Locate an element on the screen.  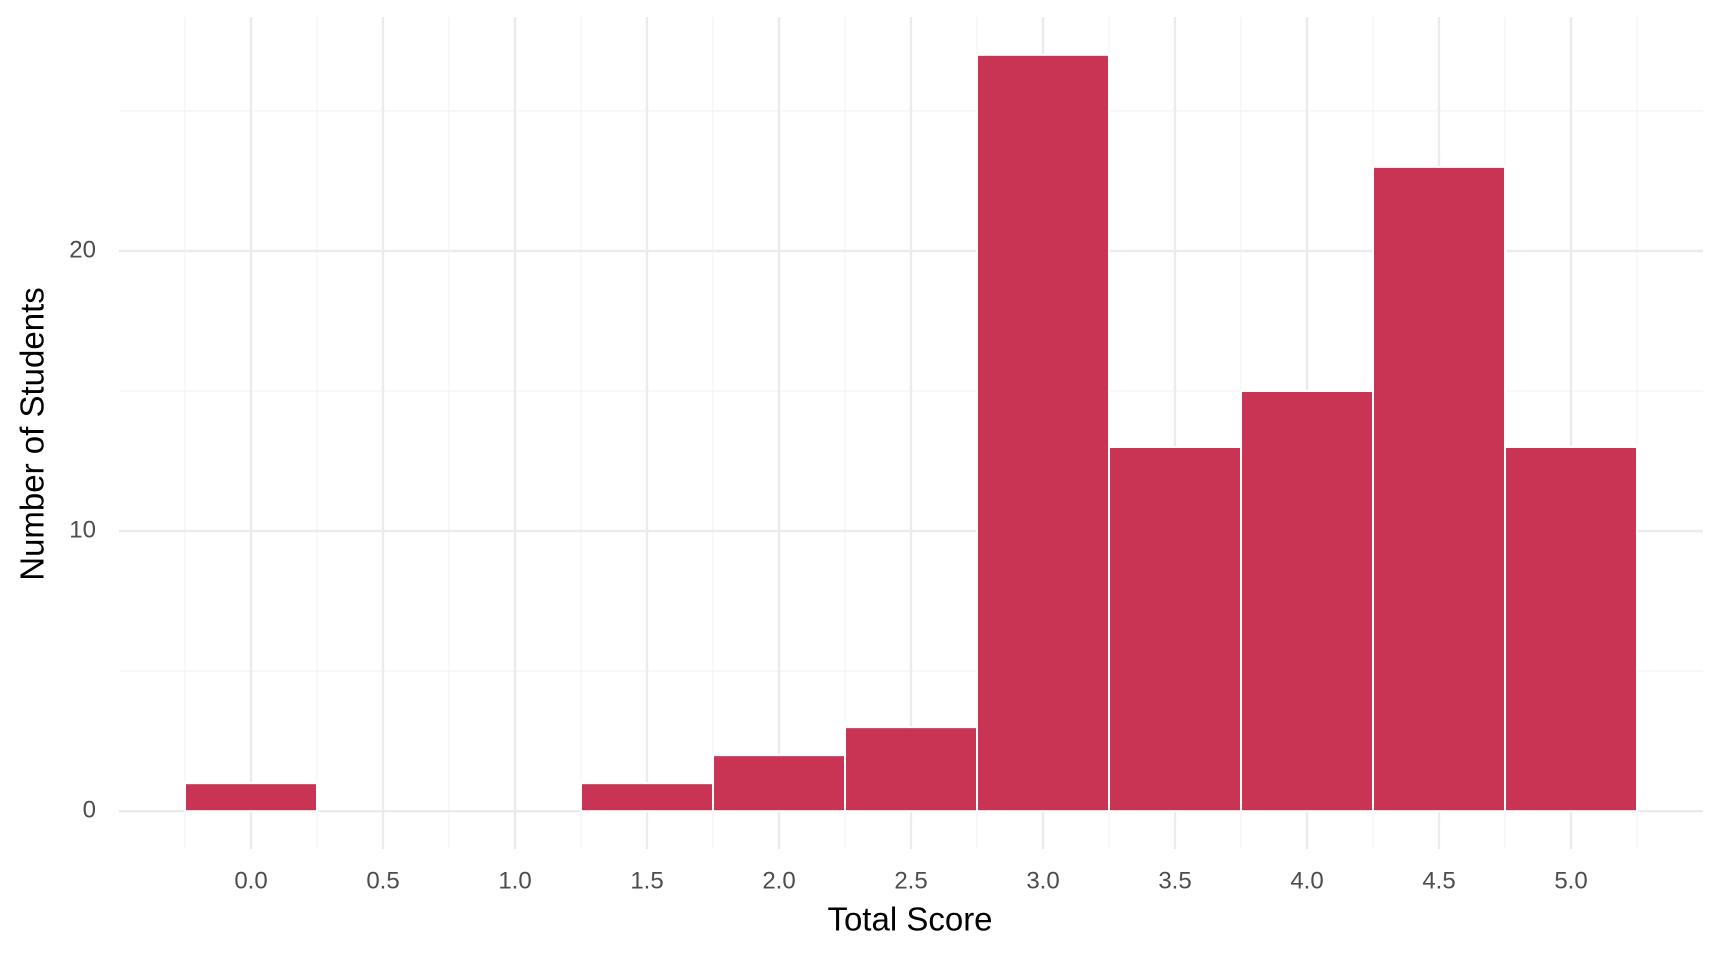
x-tick-label: 2.0 is located at coordinates (778, 880).